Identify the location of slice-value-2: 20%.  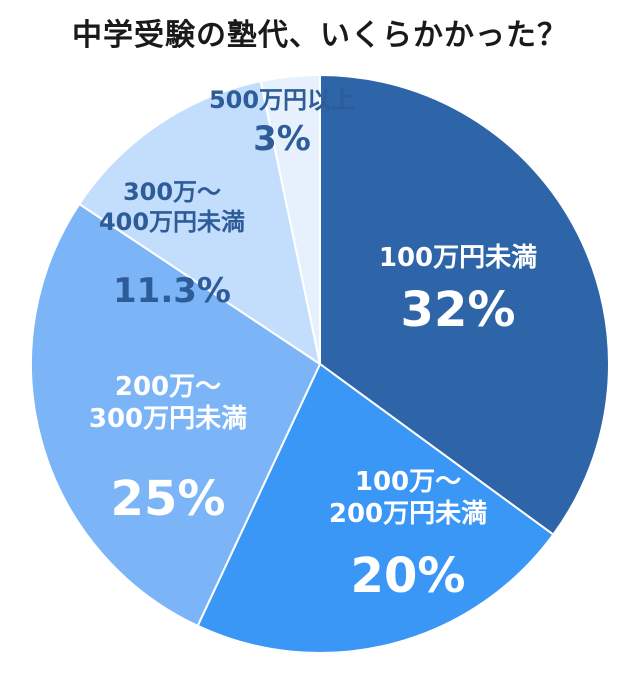
(408, 576).